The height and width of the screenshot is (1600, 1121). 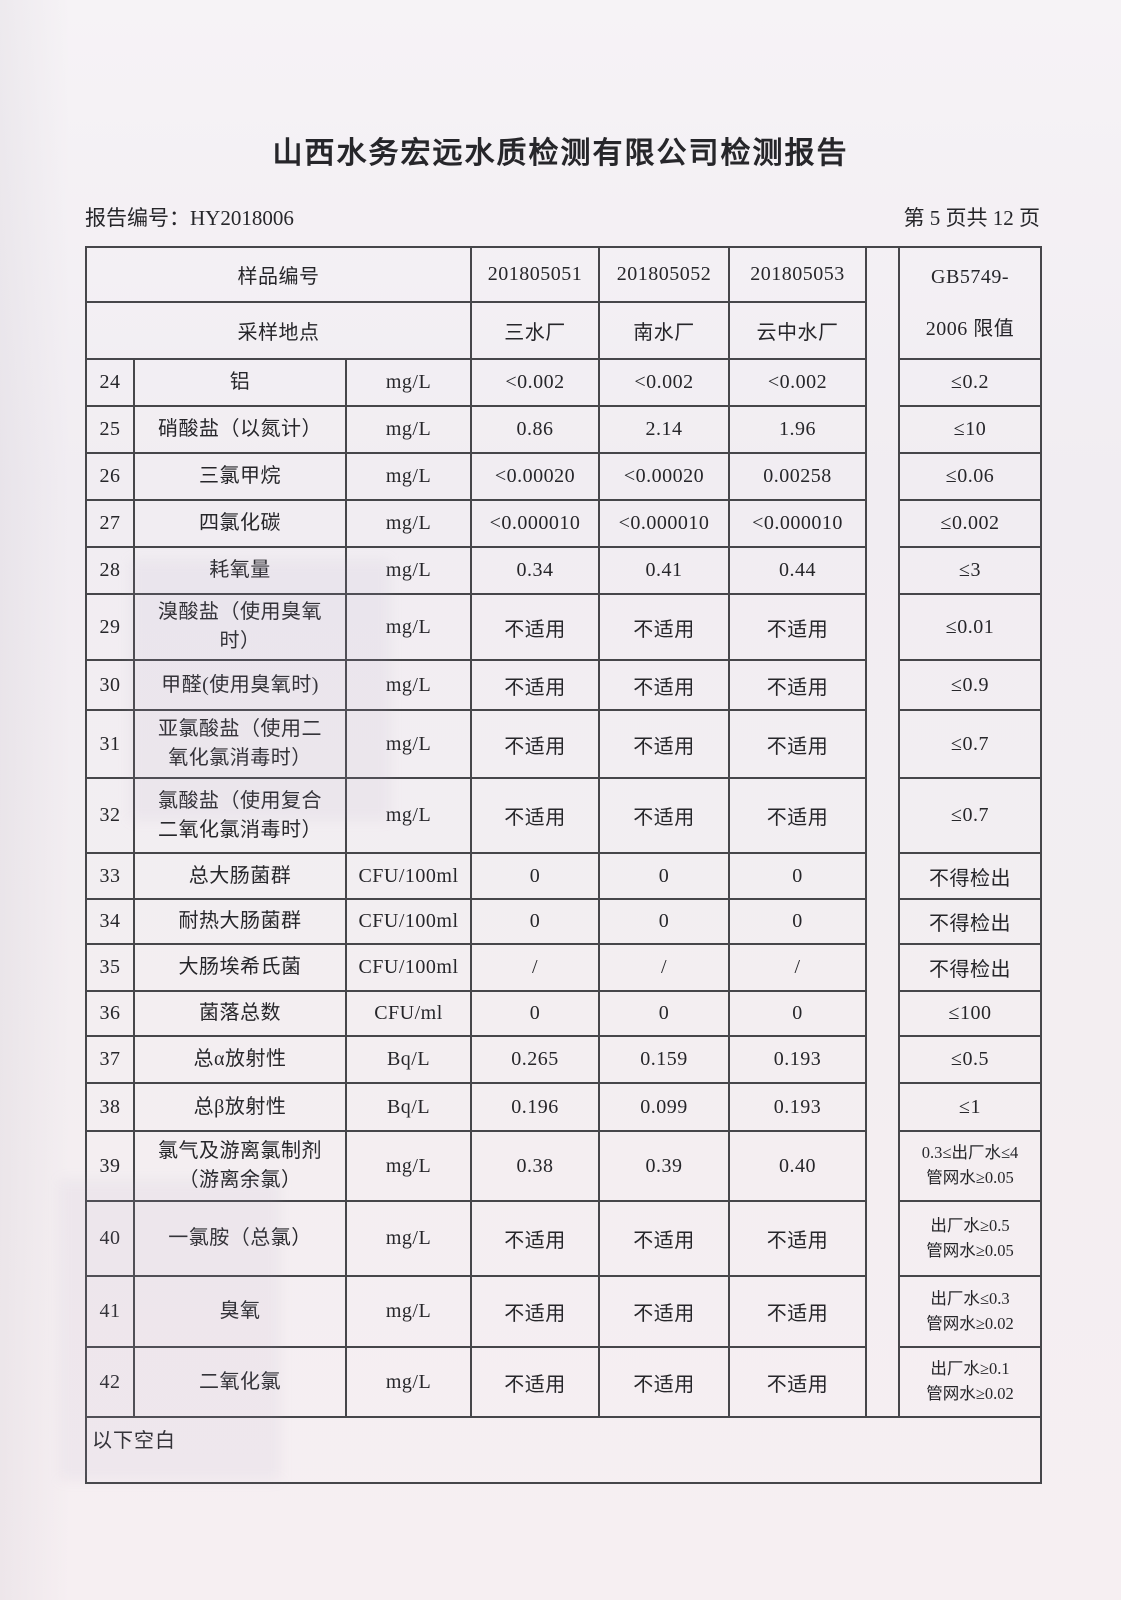 I want to click on page-indicator: 第 5 页共 12 页, so click(x=972, y=218).